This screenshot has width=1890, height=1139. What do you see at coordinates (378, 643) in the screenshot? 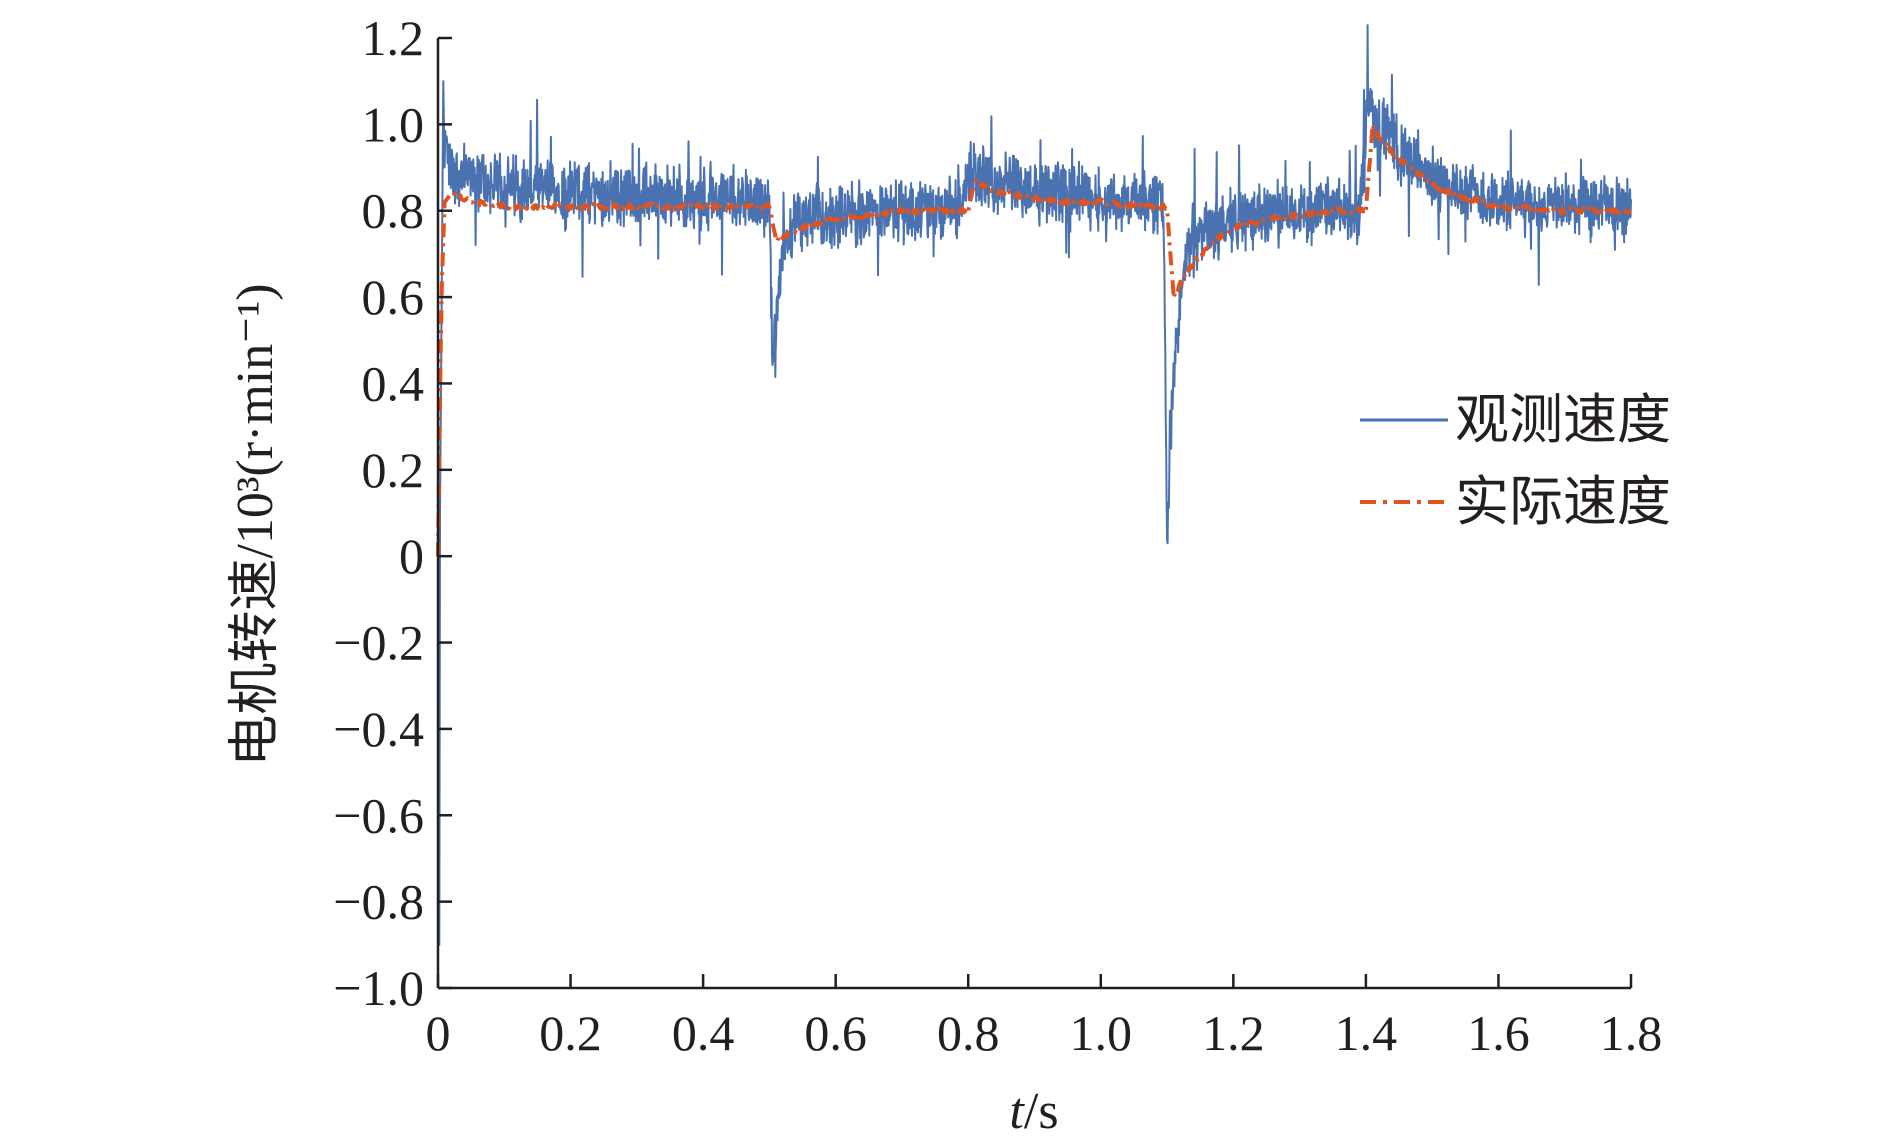
I see `y-tick-label: −0.2` at bounding box center [378, 643].